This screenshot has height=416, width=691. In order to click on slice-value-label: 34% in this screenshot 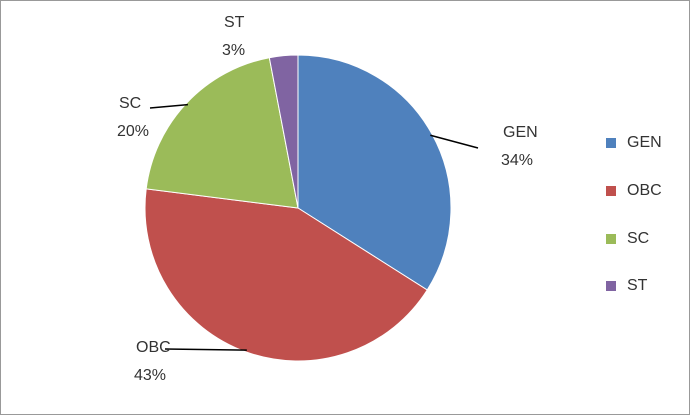, I will do `click(517, 160)`.